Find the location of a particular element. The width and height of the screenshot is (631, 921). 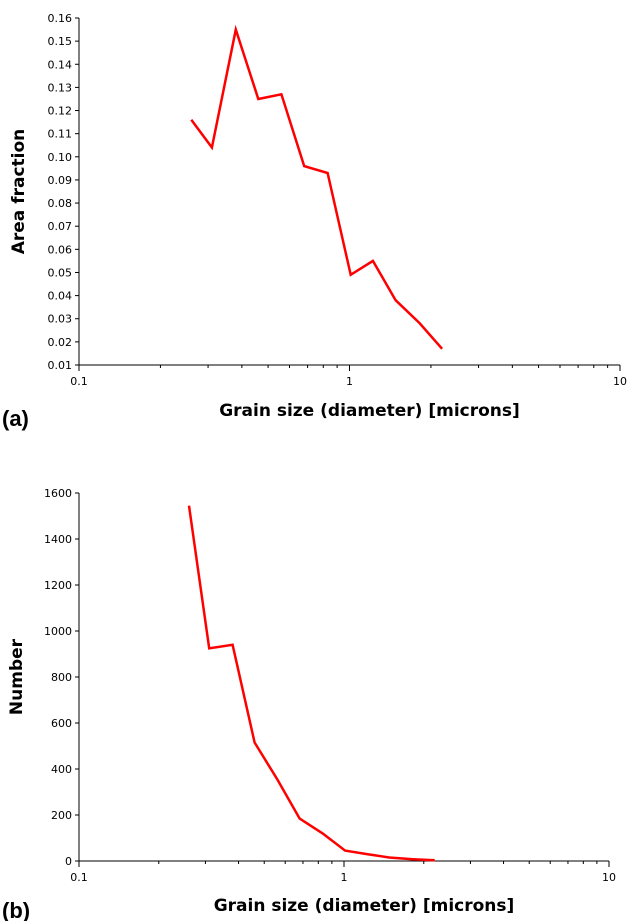

panel-a-y-tick-label: 0.05 is located at coordinates (60, 272).